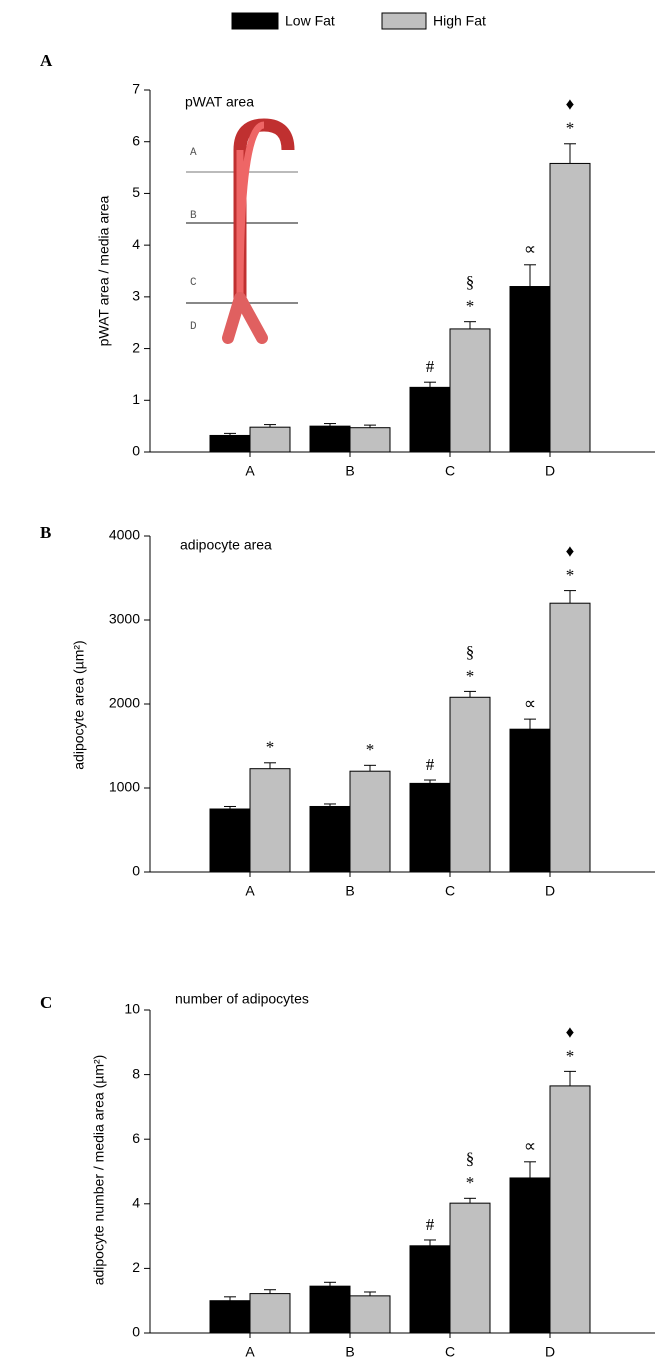 This screenshot has height=1366, width=655. What do you see at coordinates (310, 21) in the screenshot?
I see `legend-label: Low Fat` at bounding box center [310, 21].